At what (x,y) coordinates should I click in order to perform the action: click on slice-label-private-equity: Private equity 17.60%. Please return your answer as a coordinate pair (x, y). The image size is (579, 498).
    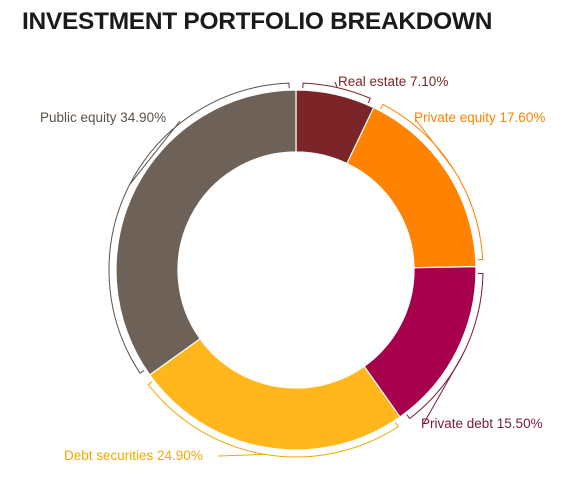
    Looking at the image, I should click on (479, 117).